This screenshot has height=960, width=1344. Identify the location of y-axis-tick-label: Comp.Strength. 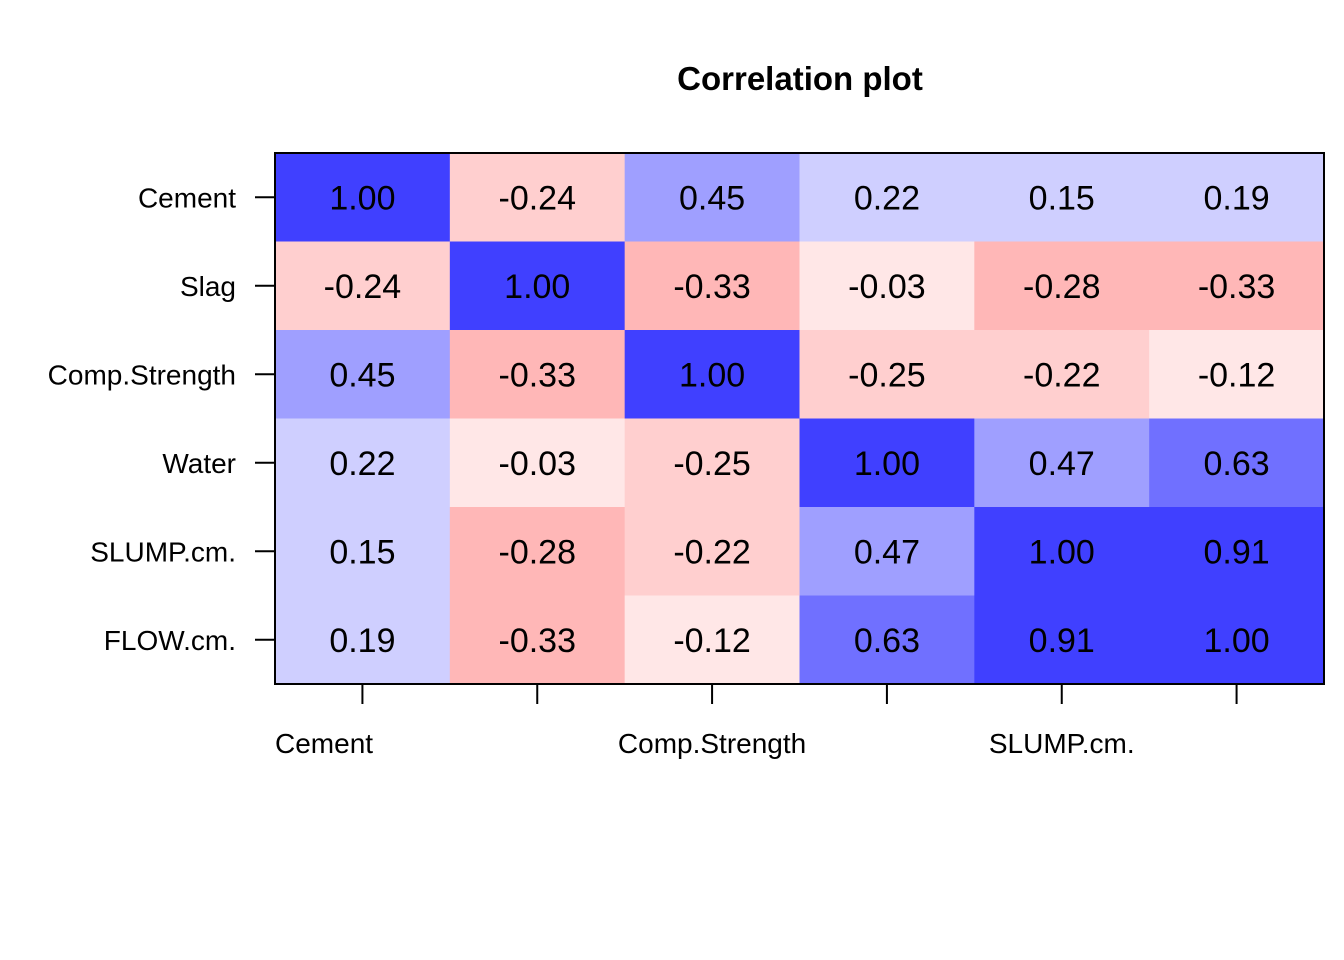
(142, 374).